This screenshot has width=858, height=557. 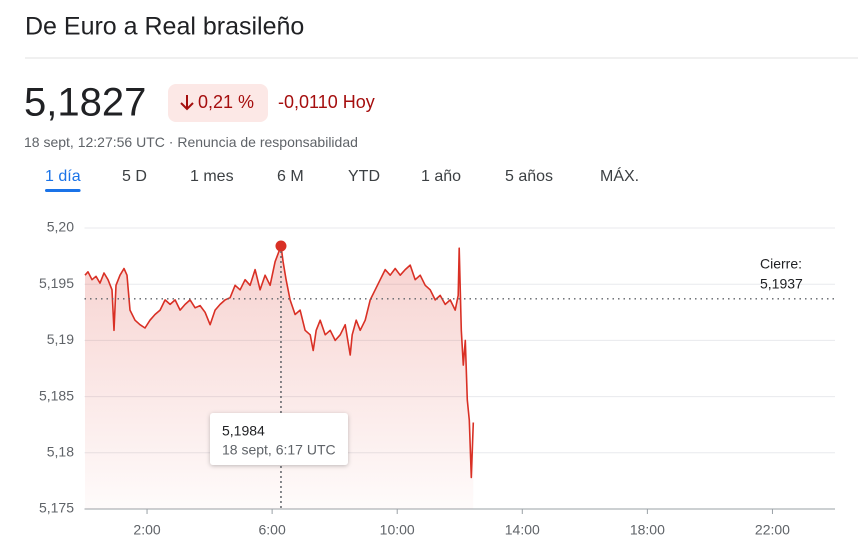 What do you see at coordinates (364, 176) in the screenshot?
I see `tab: YTD` at bounding box center [364, 176].